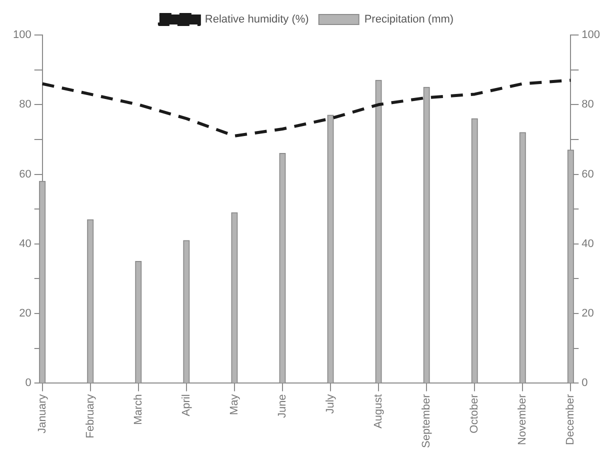 This screenshot has height=455, width=613. I want to click on legend-label: Precipitation (mm), so click(409, 20).